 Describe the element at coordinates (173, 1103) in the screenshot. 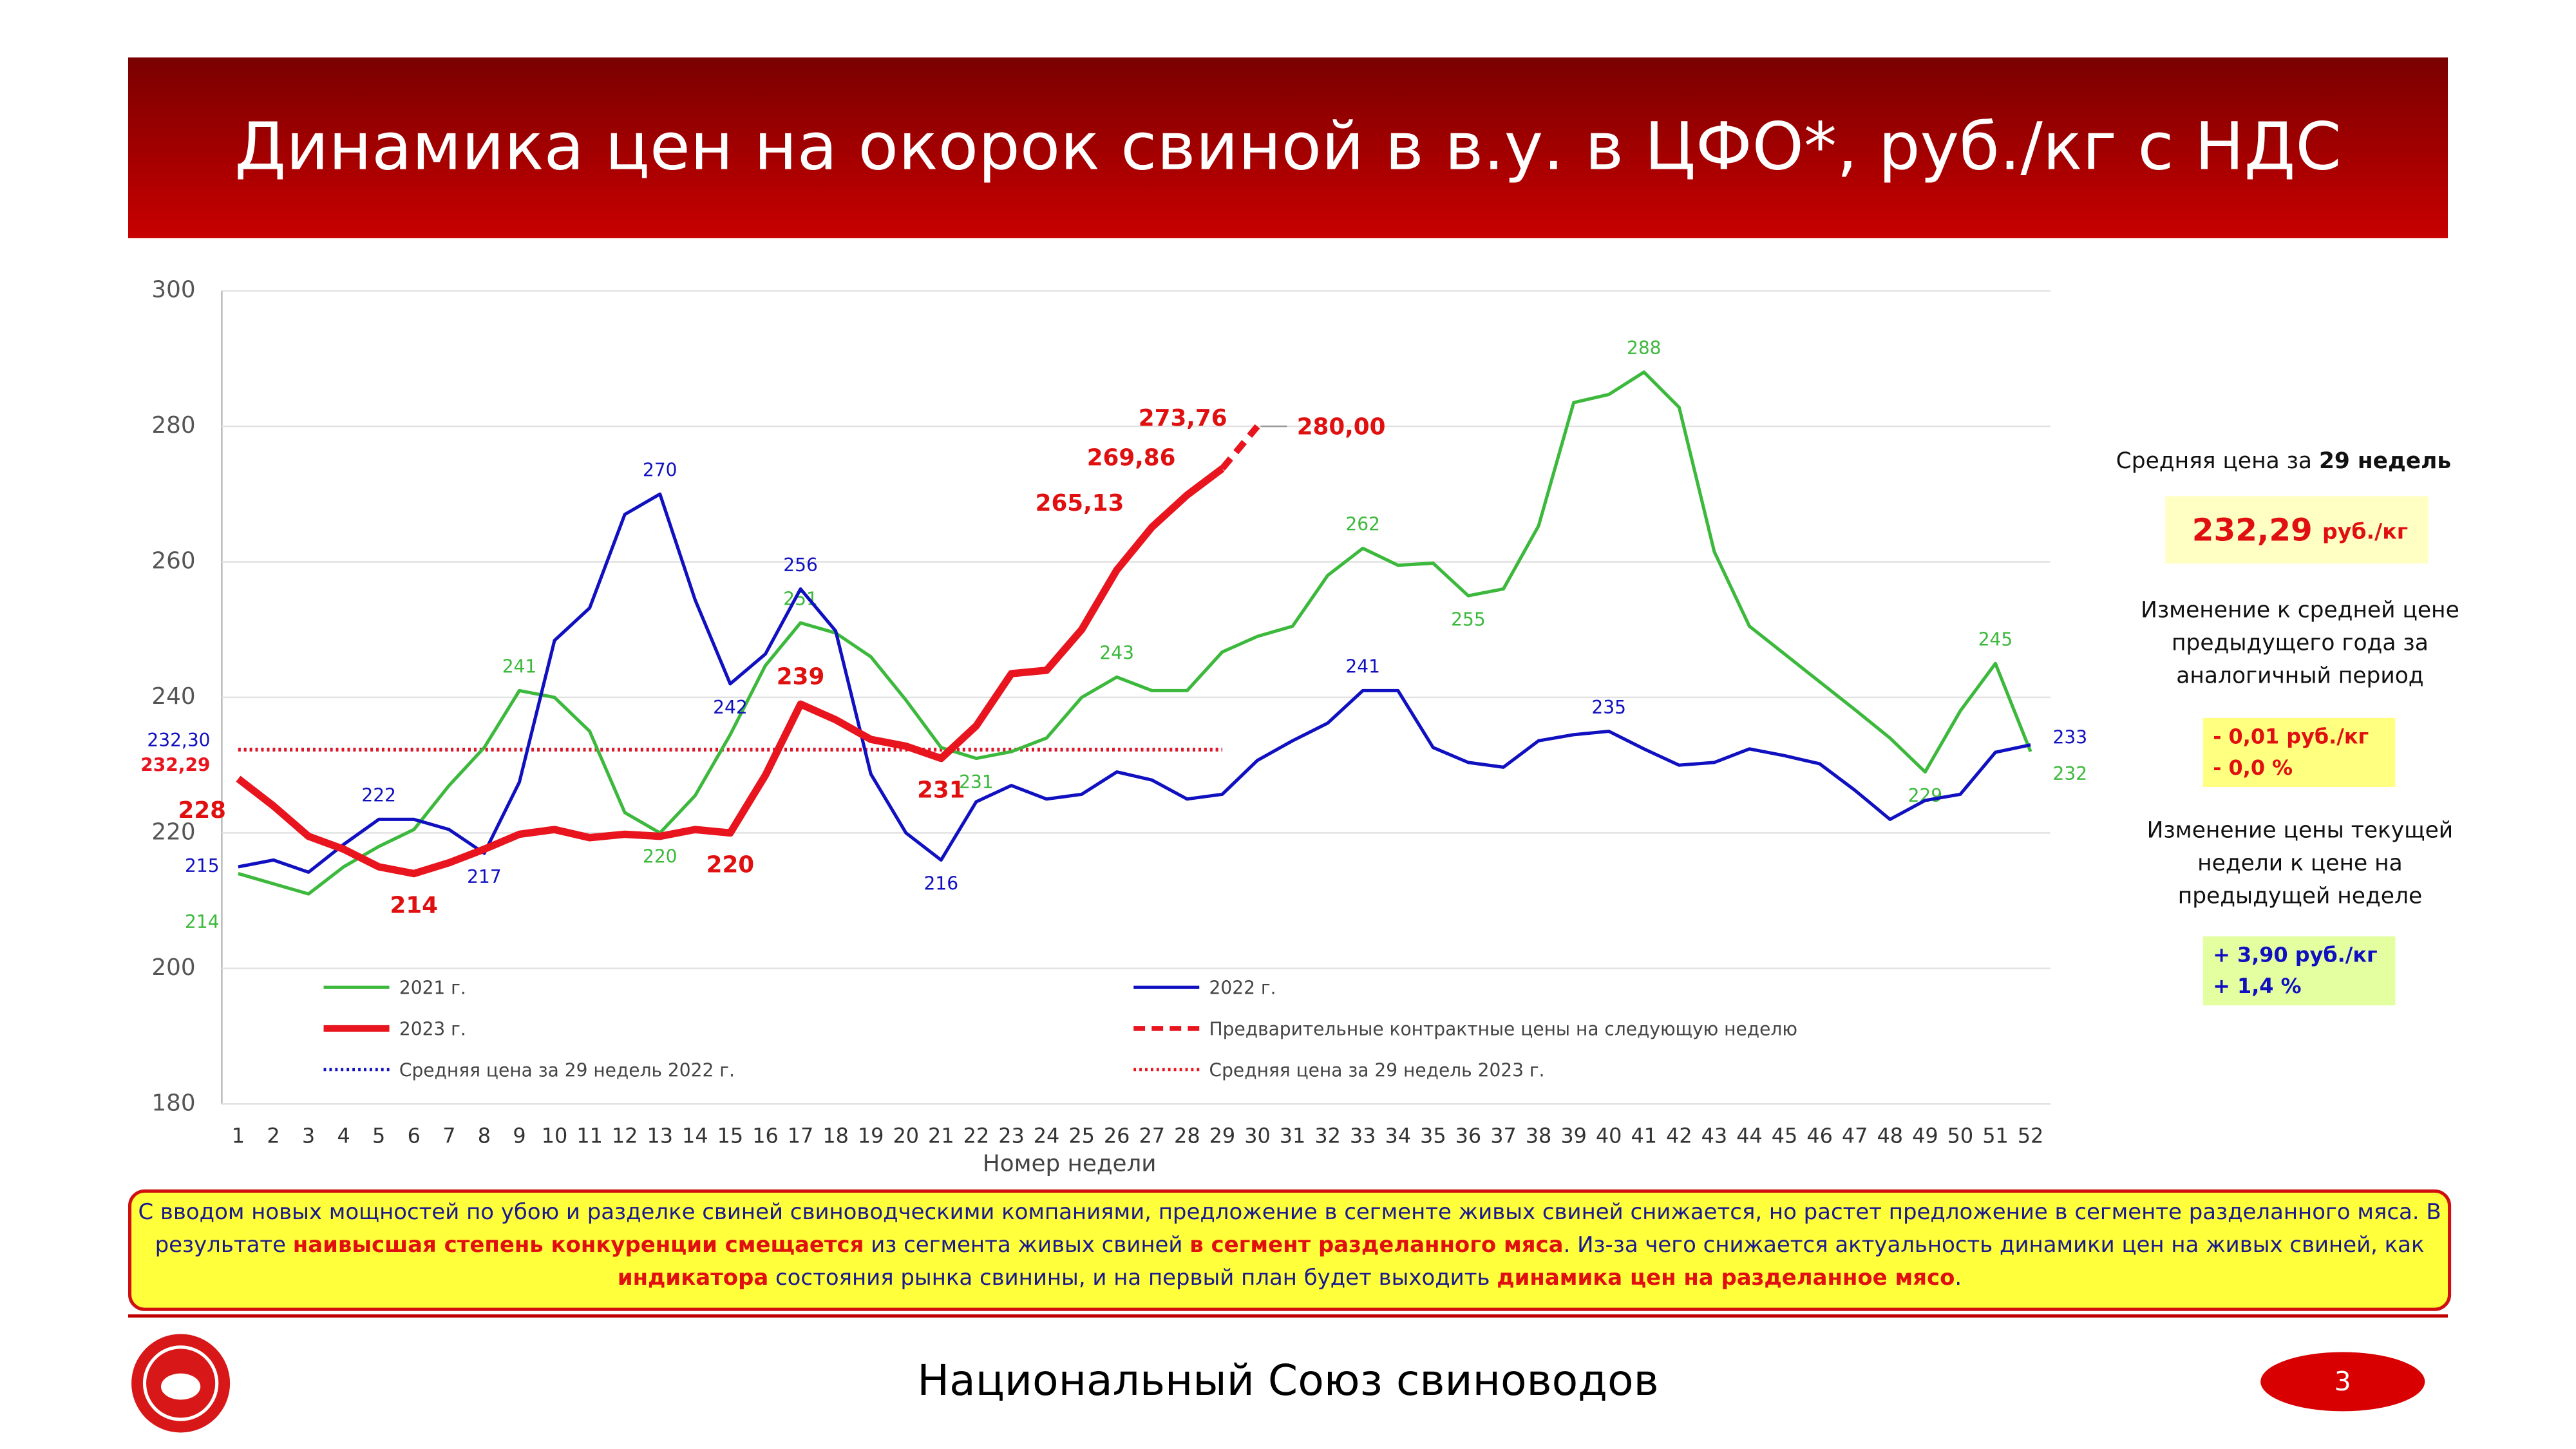

I see `y-tick-label: 180` at that location.